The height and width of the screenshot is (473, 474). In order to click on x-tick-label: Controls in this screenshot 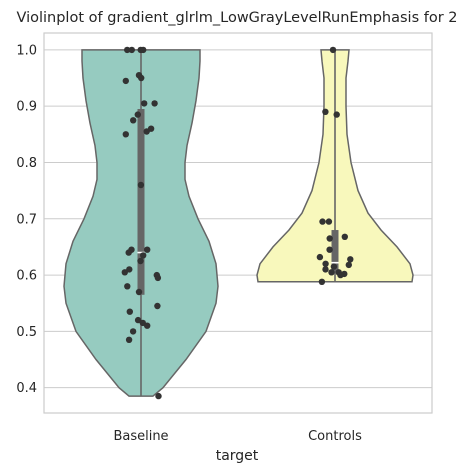, I will do `click(335, 436)`.